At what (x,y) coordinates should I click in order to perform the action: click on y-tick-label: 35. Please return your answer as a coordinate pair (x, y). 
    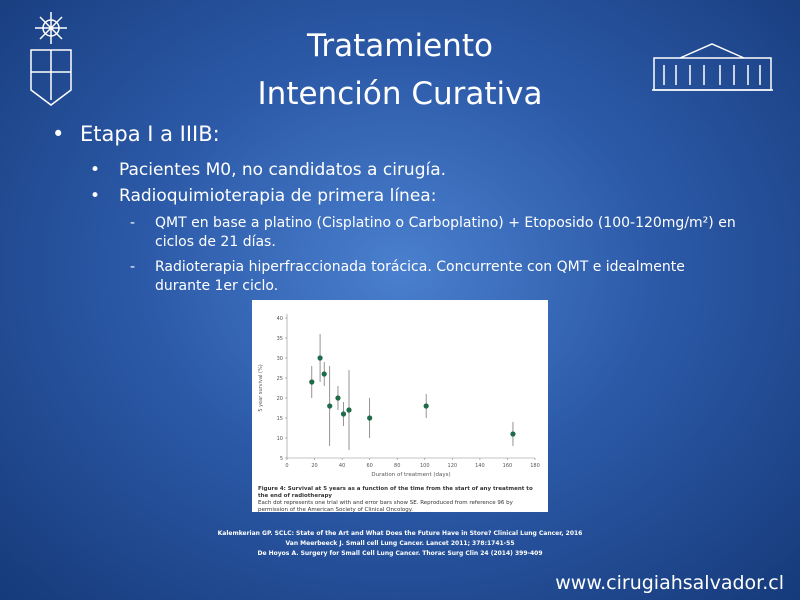
    Looking at the image, I should click on (280, 339).